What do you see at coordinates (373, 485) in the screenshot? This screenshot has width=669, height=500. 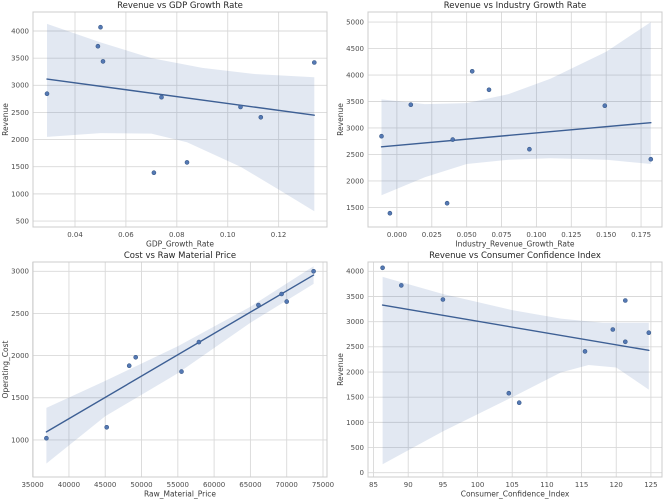 I see `x-tick-label: 85` at bounding box center [373, 485].